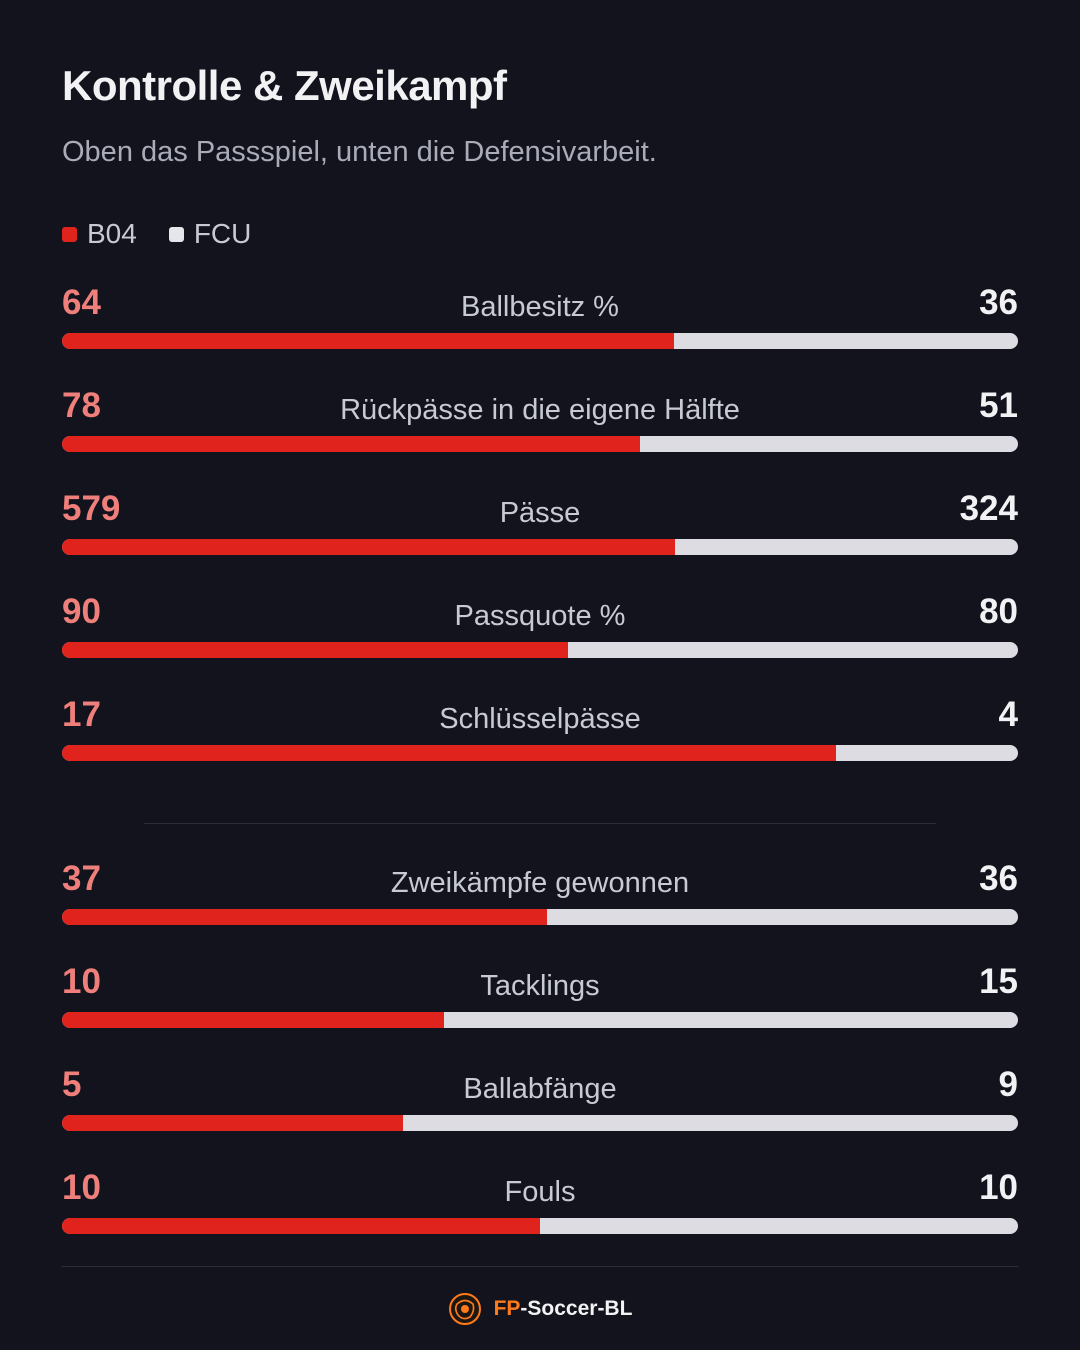  I want to click on brand-rest: -Soccer-BL, so click(576, 1308).